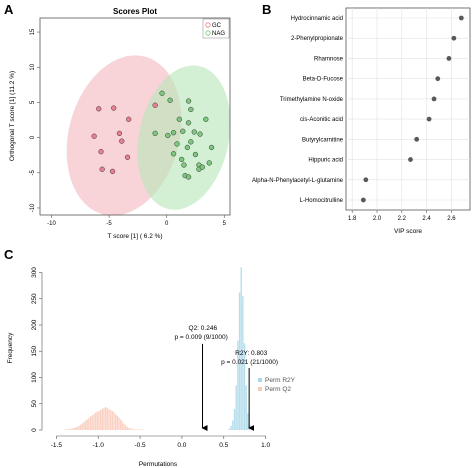 The image size is (474, 468). I want to click on annotation-line1: Q2: 0.246, so click(203, 328).